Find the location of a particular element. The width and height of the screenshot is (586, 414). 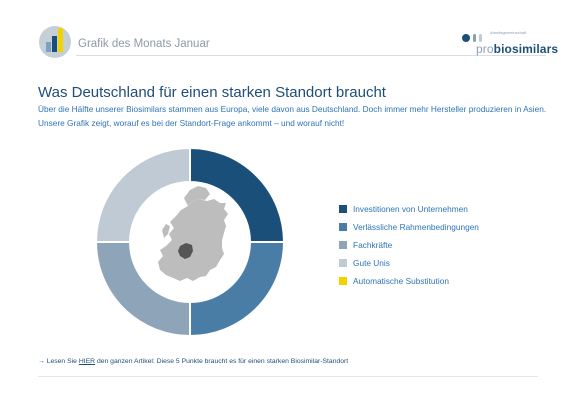

legend-item: Gute Unis is located at coordinates (409, 263).